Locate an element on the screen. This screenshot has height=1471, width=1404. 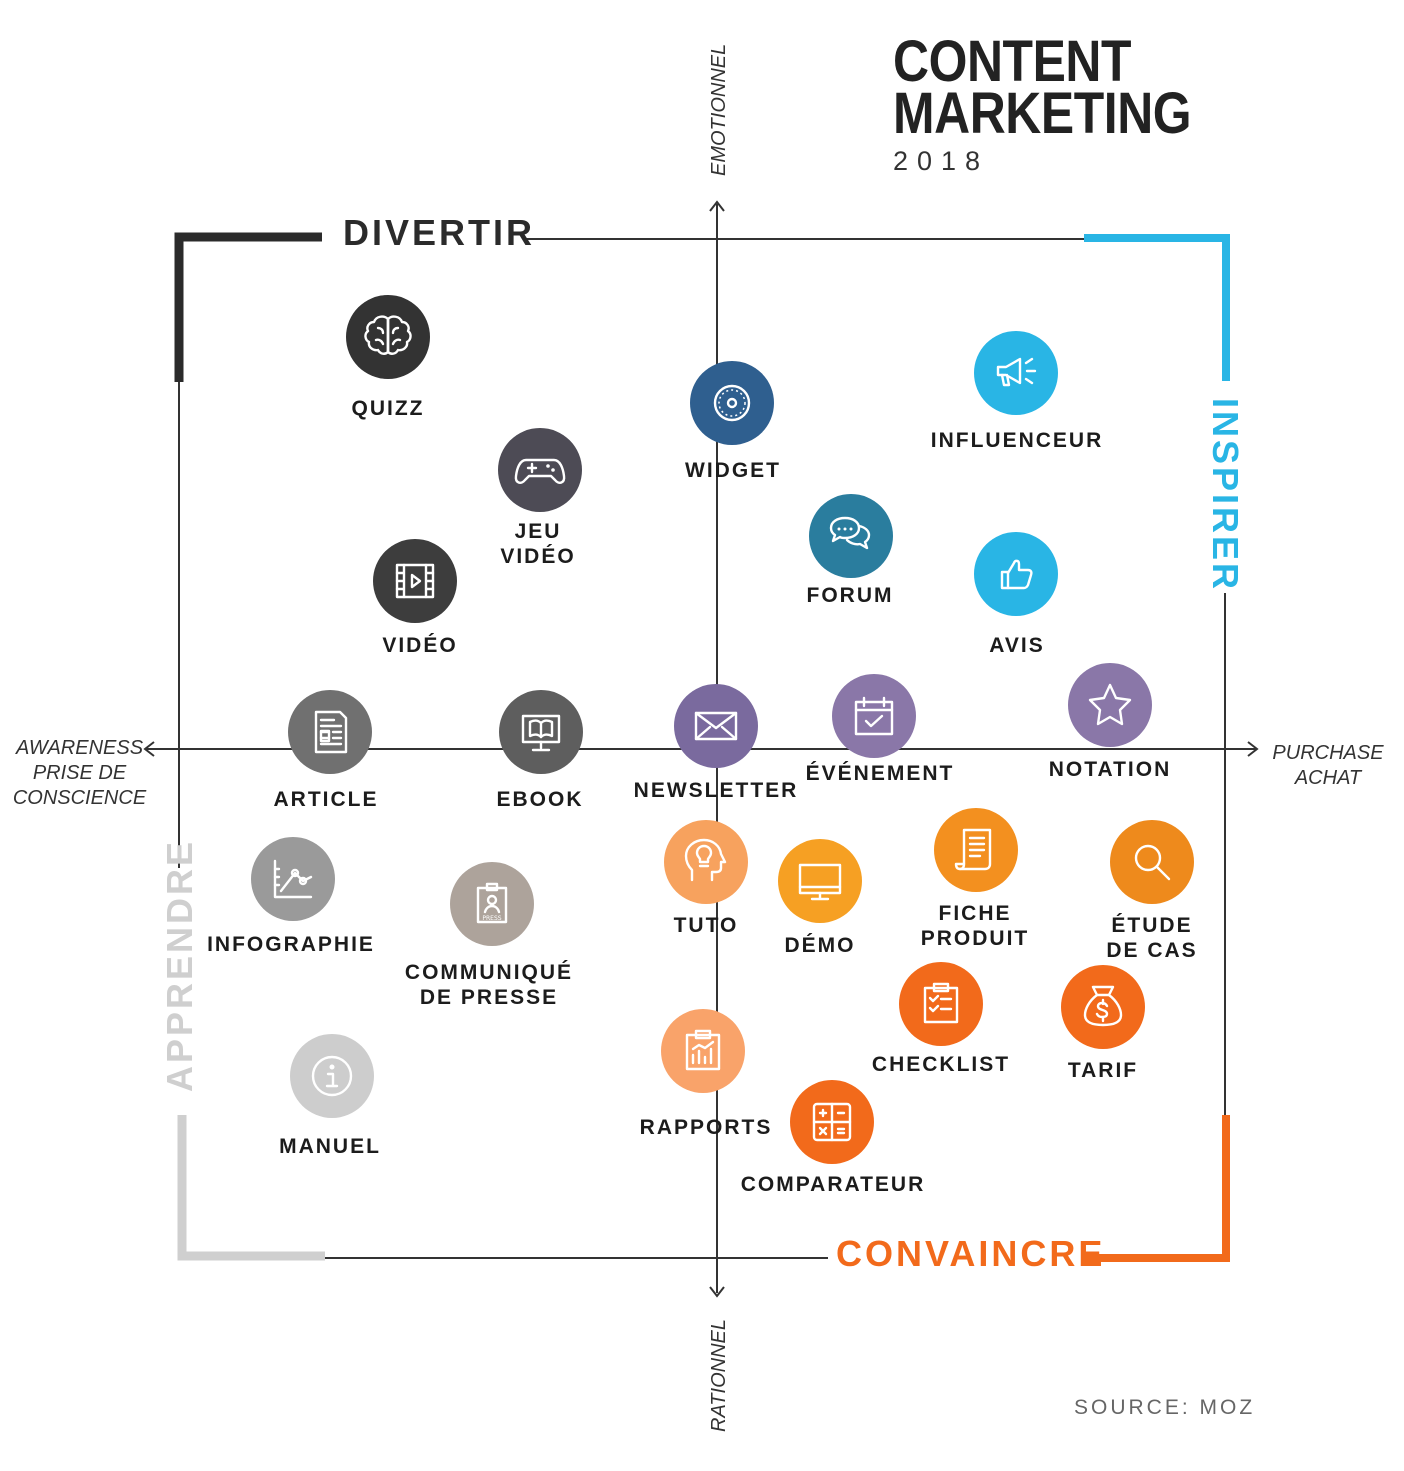
label-checklist: CHECKLIST is located at coordinates (941, 1064).